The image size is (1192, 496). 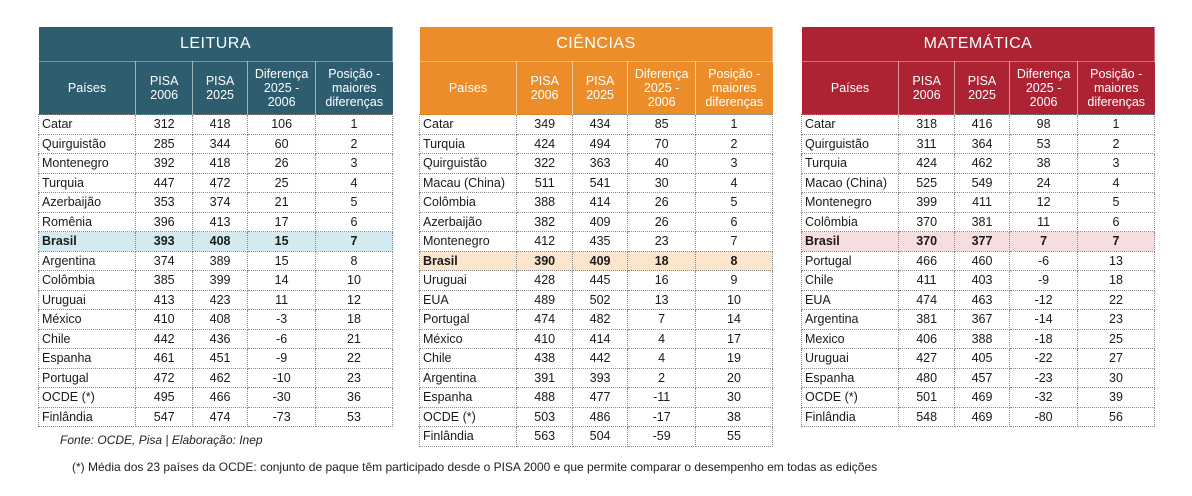 I want to click on table-row: Finlândia 548 469 -80 56, so click(x=978, y=416).